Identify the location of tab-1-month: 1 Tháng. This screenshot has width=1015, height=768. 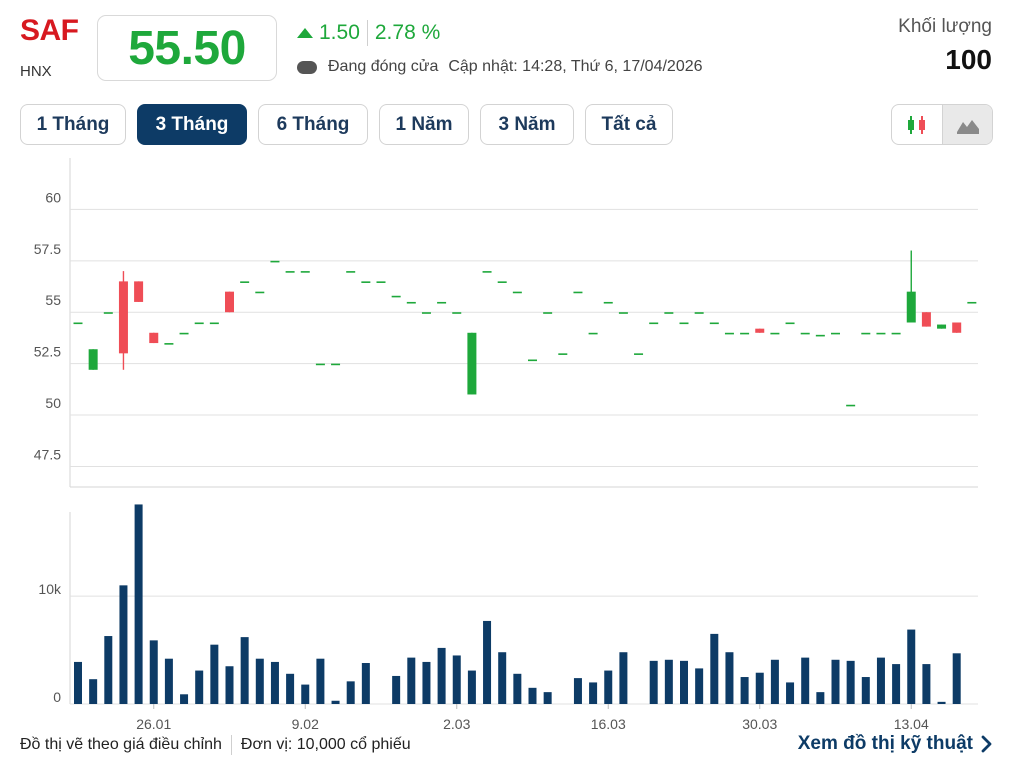
(73, 124).